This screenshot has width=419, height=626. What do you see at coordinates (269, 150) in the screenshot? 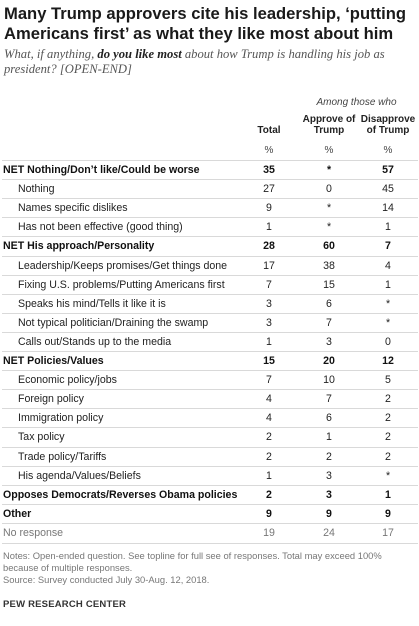
I see `percent-total: %` at bounding box center [269, 150].